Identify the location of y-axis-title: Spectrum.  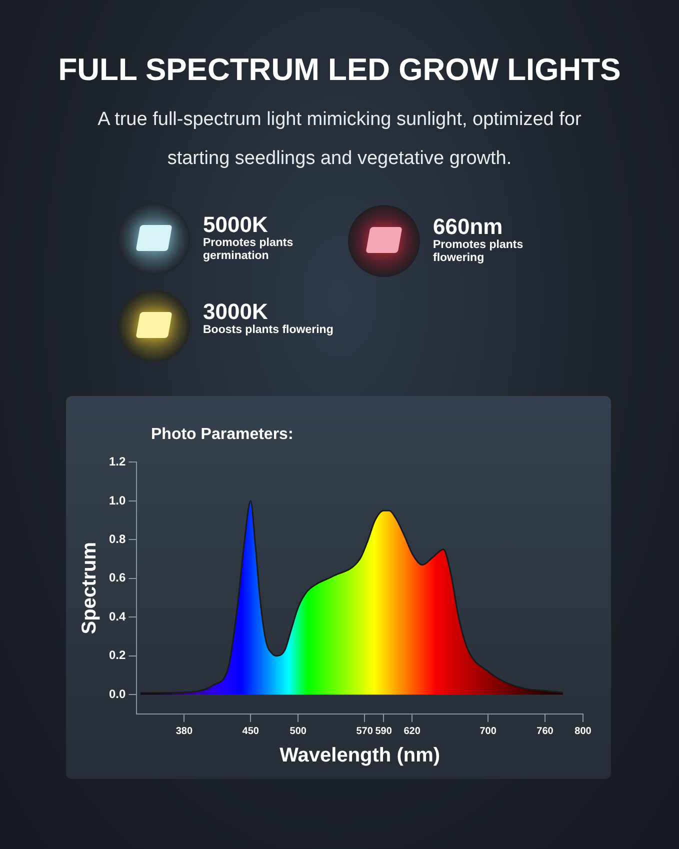
(89, 588).